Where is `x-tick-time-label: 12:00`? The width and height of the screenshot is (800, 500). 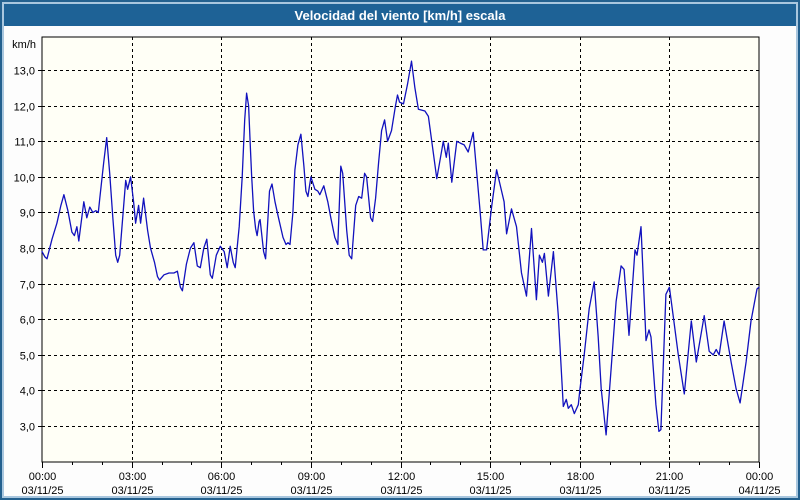
x-tick-time-label: 12:00 is located at coordinates (402, 477).